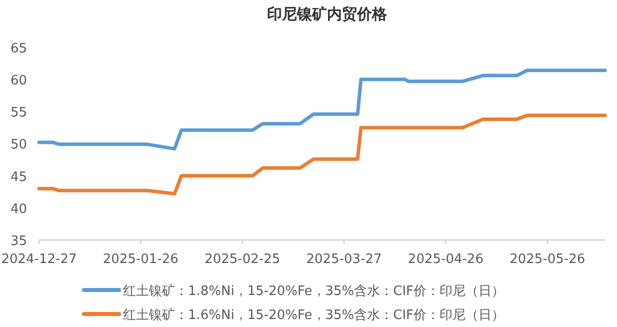 Image resolution: width=617 pixels, height=327 pixels. I want to click on legend-label: 红土镍矿：1.6%Ni，15-20%Fe，35%含水：CIF价：印尼（日）, so click(314, 315).